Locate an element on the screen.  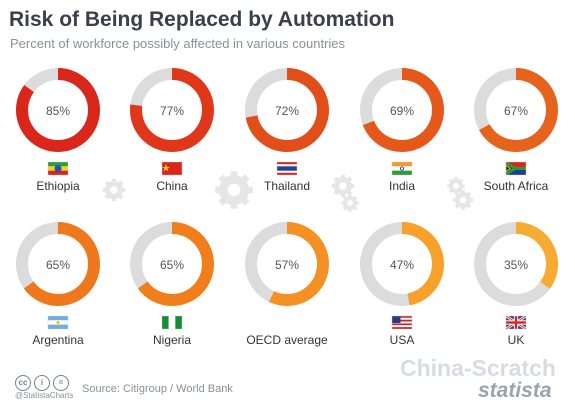
donut-value-label: 72% is located at coordinates (287, 111).